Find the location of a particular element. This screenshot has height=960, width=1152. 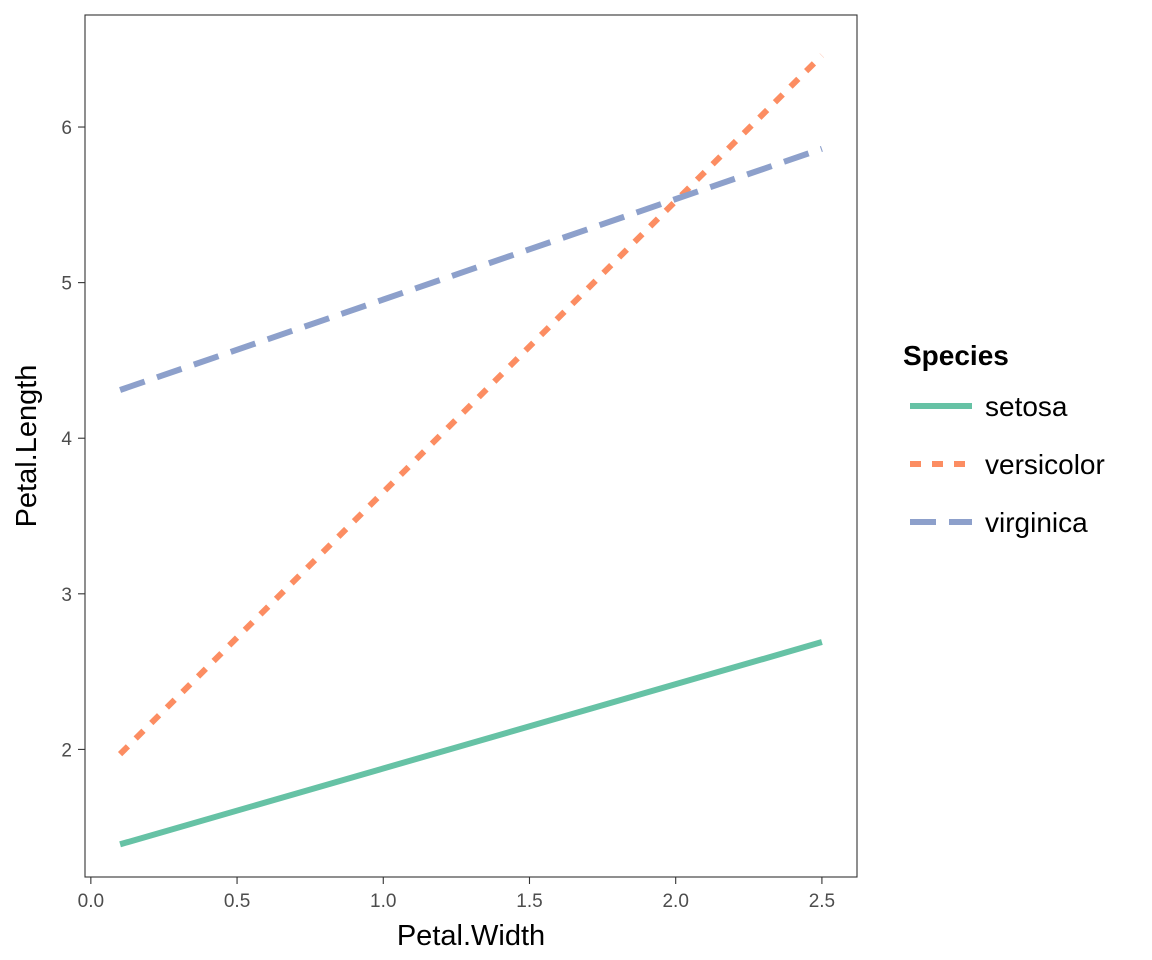

x-tick-label: 0.0 is located at coordinates (91, 901).